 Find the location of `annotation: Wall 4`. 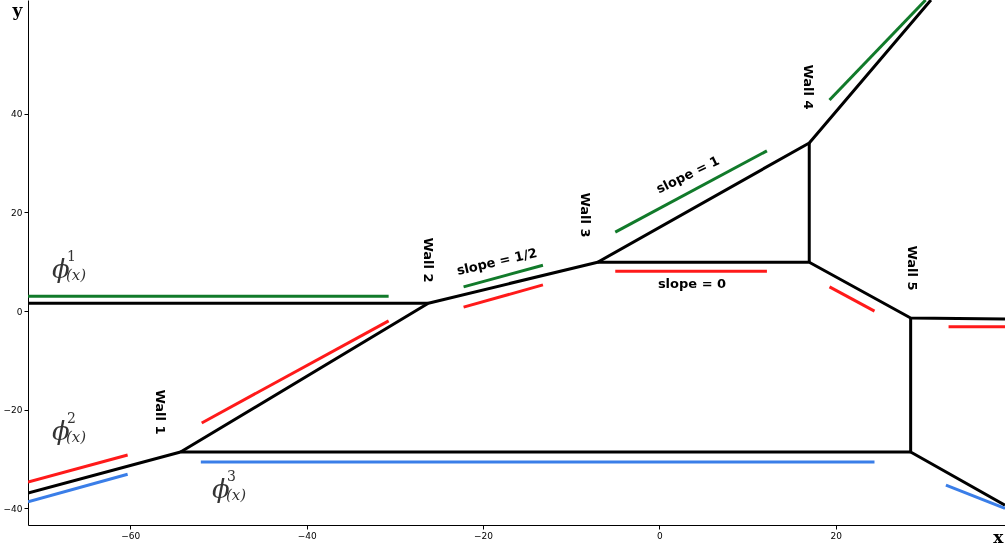

annotation: Wall 4 is located at coordinates (808, 87).